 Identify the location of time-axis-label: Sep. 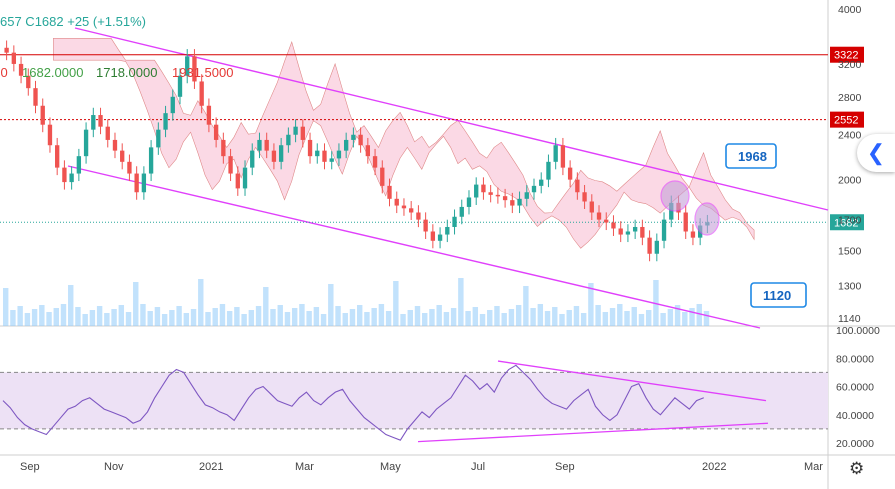
(30, 467).